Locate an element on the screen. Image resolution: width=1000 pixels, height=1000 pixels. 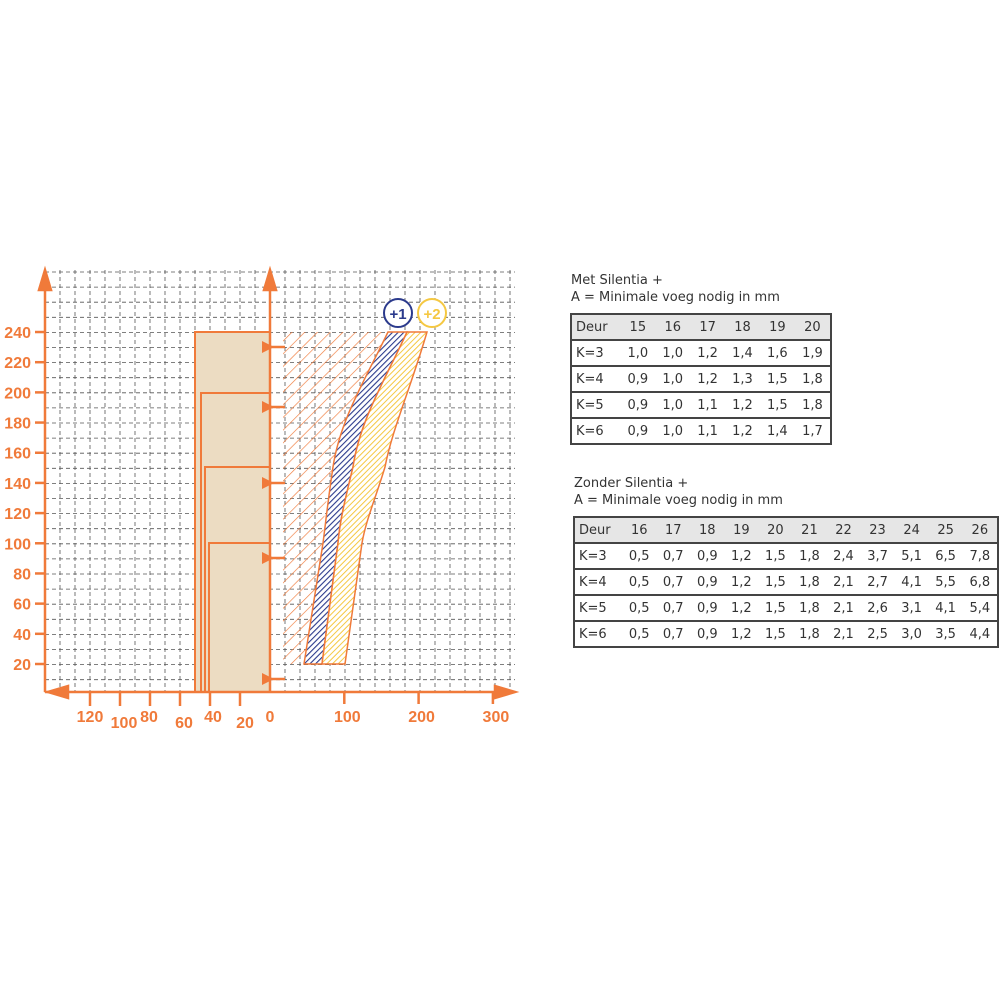
arrow-left-icon is located at coordinates (56, 692).